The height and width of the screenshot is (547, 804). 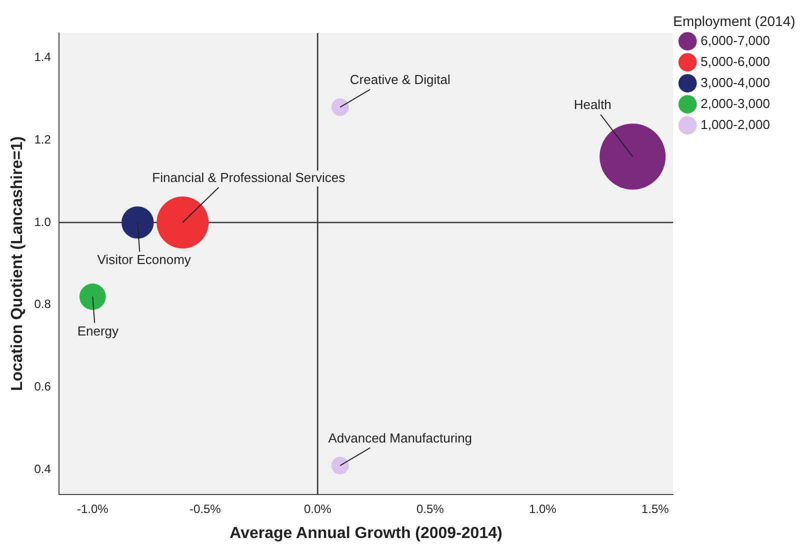 What do you see at coordinates (43, 304) in the screenshot?
I see `y-tick-label: 0.8` at bounding box center [43, 304].